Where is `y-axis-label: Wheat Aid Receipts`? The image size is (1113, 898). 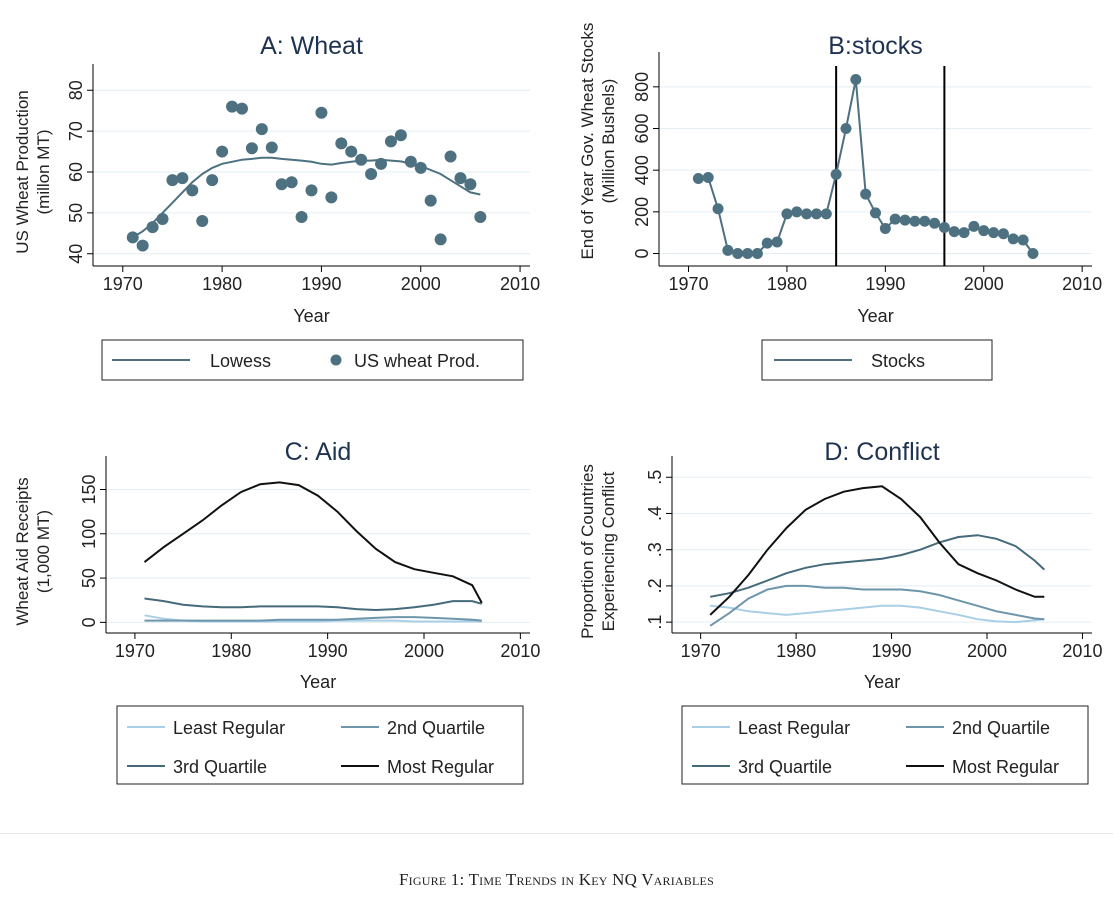 y-axis-label: Wheat Aid Receipts is located at coordinates (22, 551).